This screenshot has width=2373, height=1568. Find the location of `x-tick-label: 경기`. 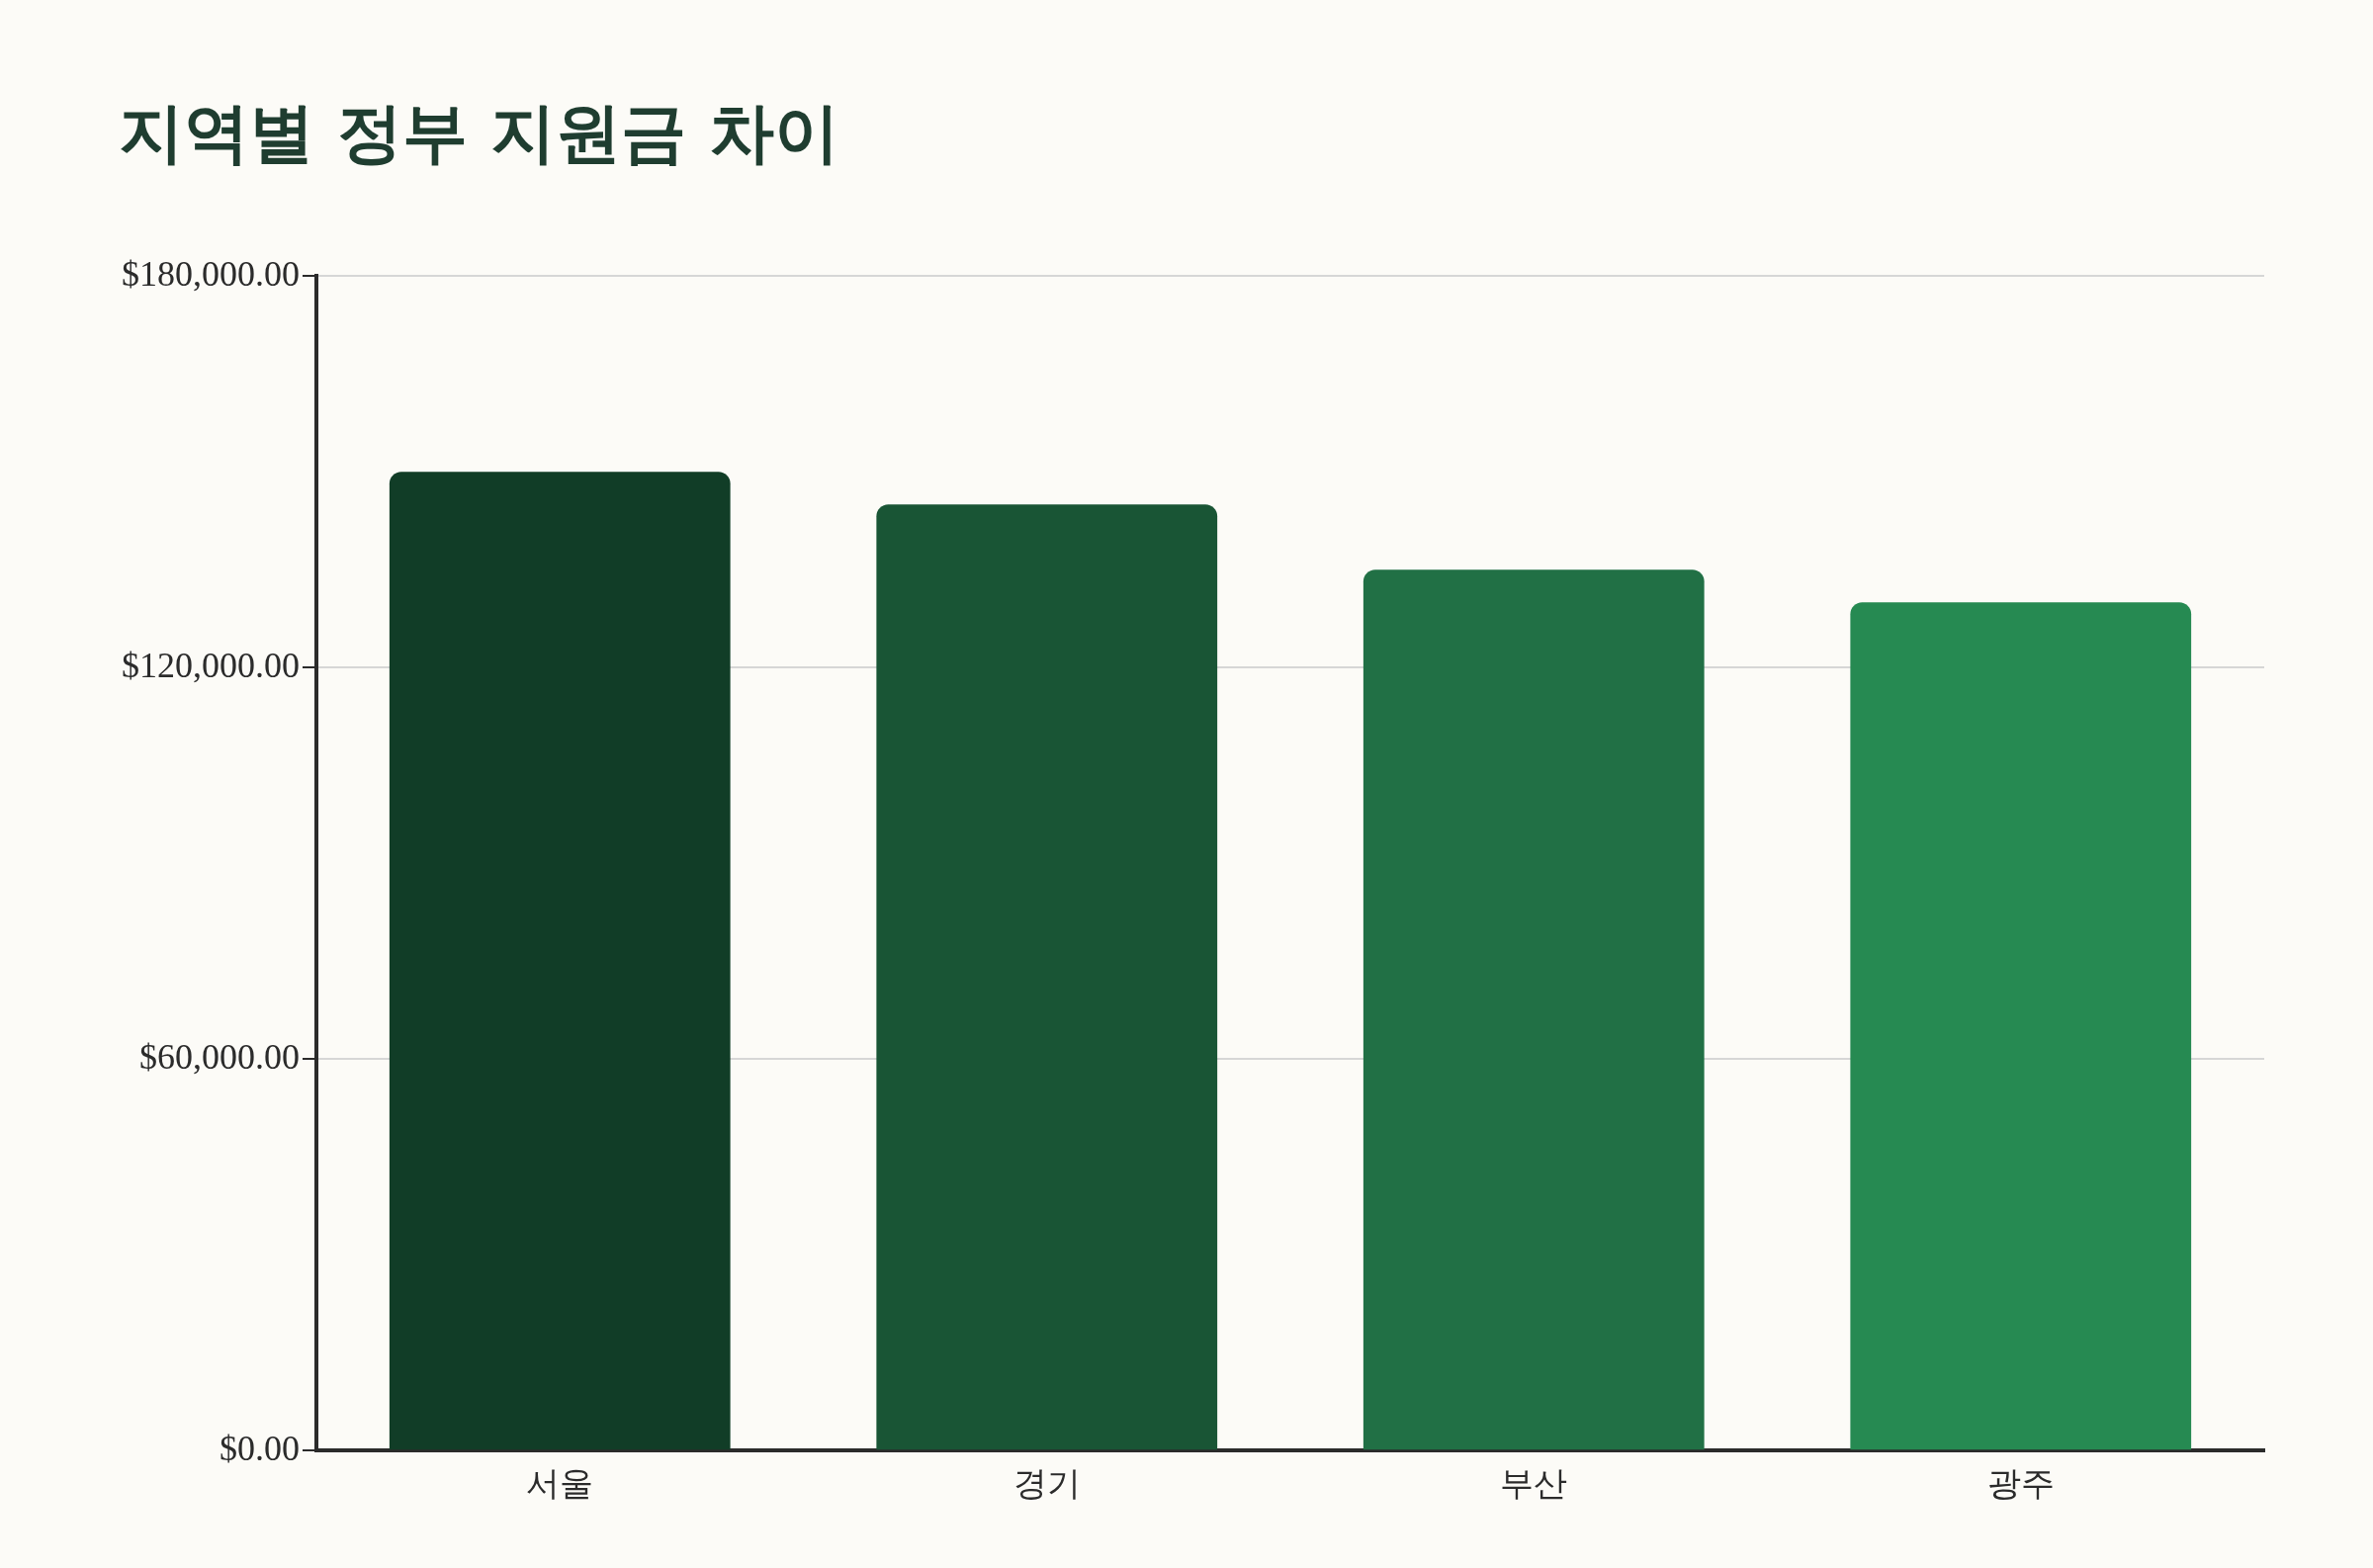

x-tick-label: 경기 is located at coordinates (1046, 1483).